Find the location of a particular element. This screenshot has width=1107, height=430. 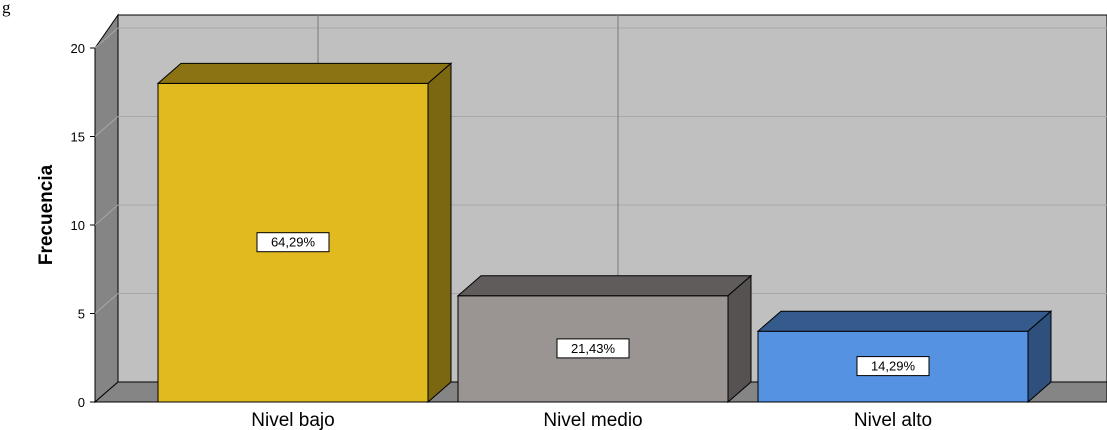

category-label: Nivel medio is located at coordinates (592, 420).